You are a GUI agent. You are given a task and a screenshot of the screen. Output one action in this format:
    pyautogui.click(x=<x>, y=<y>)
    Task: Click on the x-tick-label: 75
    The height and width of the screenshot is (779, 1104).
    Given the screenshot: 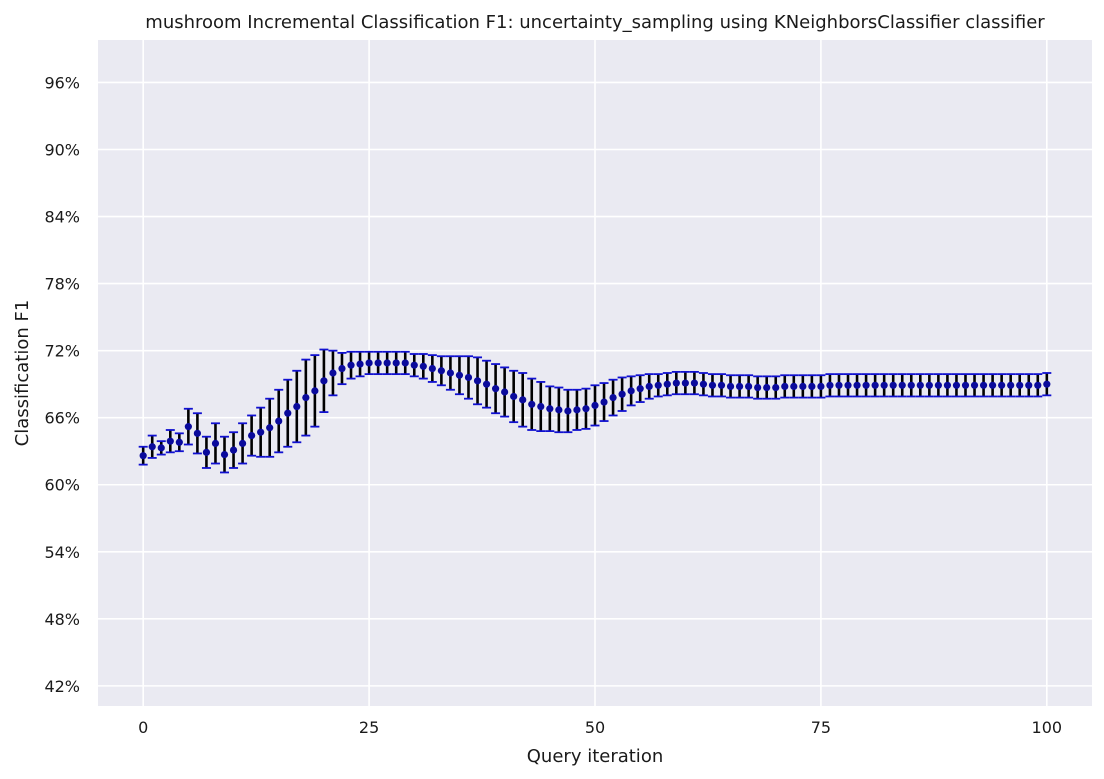 What is the action you would take?
    pyautogui.click(x=821, y=727)
    